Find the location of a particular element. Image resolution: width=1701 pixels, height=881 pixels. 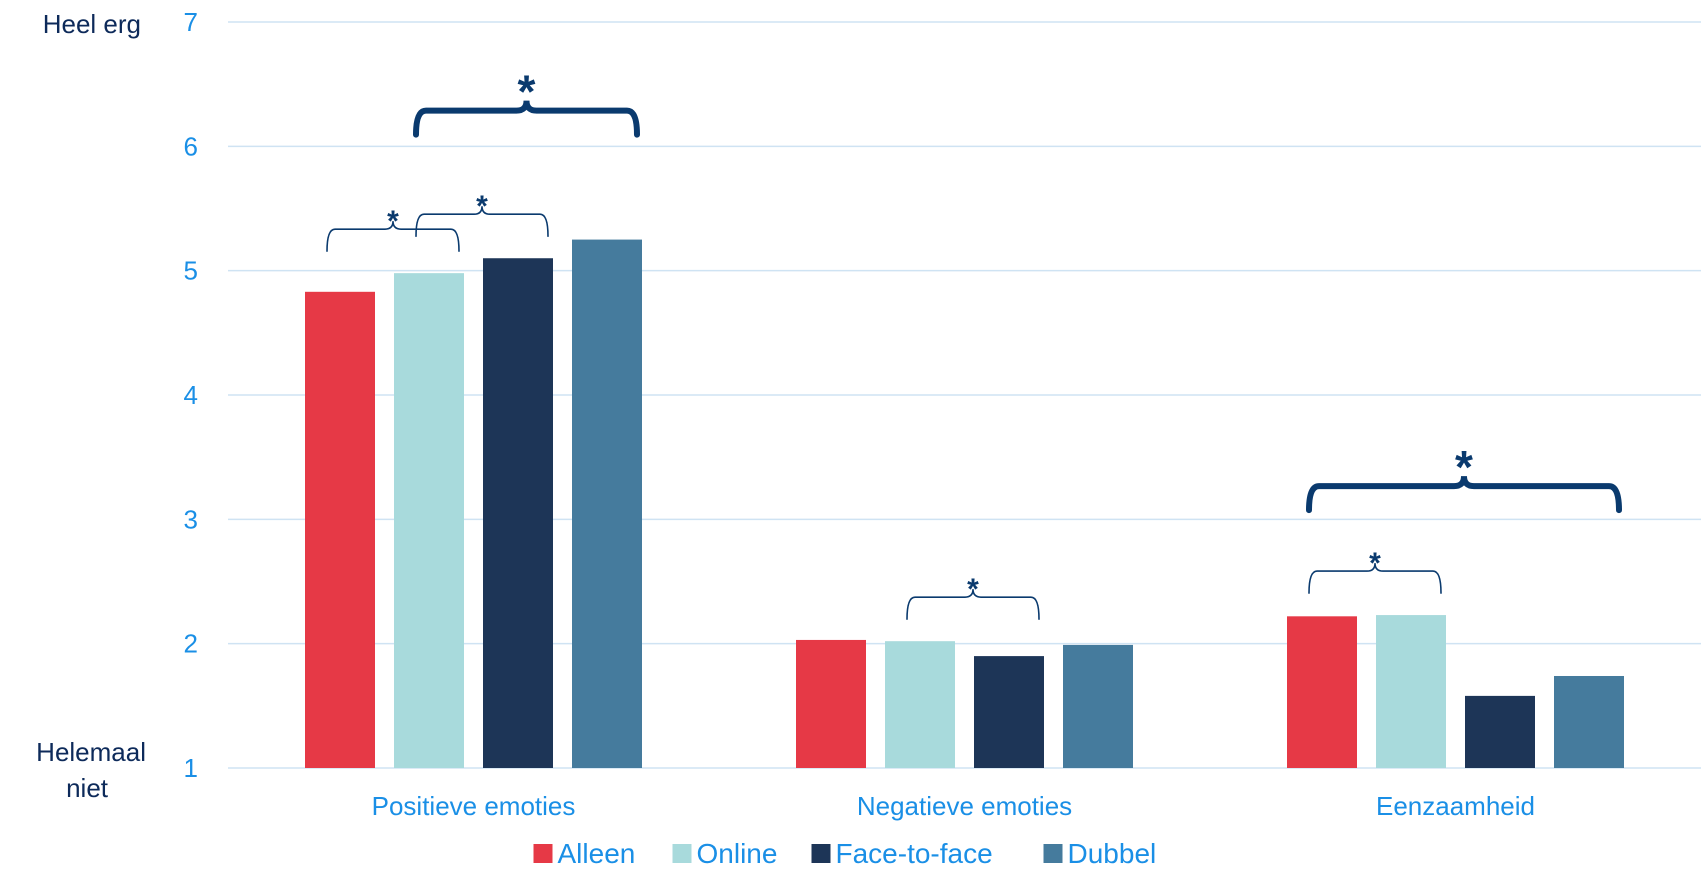

legend-item: Face-to-face is located at coordinates (902, 853).